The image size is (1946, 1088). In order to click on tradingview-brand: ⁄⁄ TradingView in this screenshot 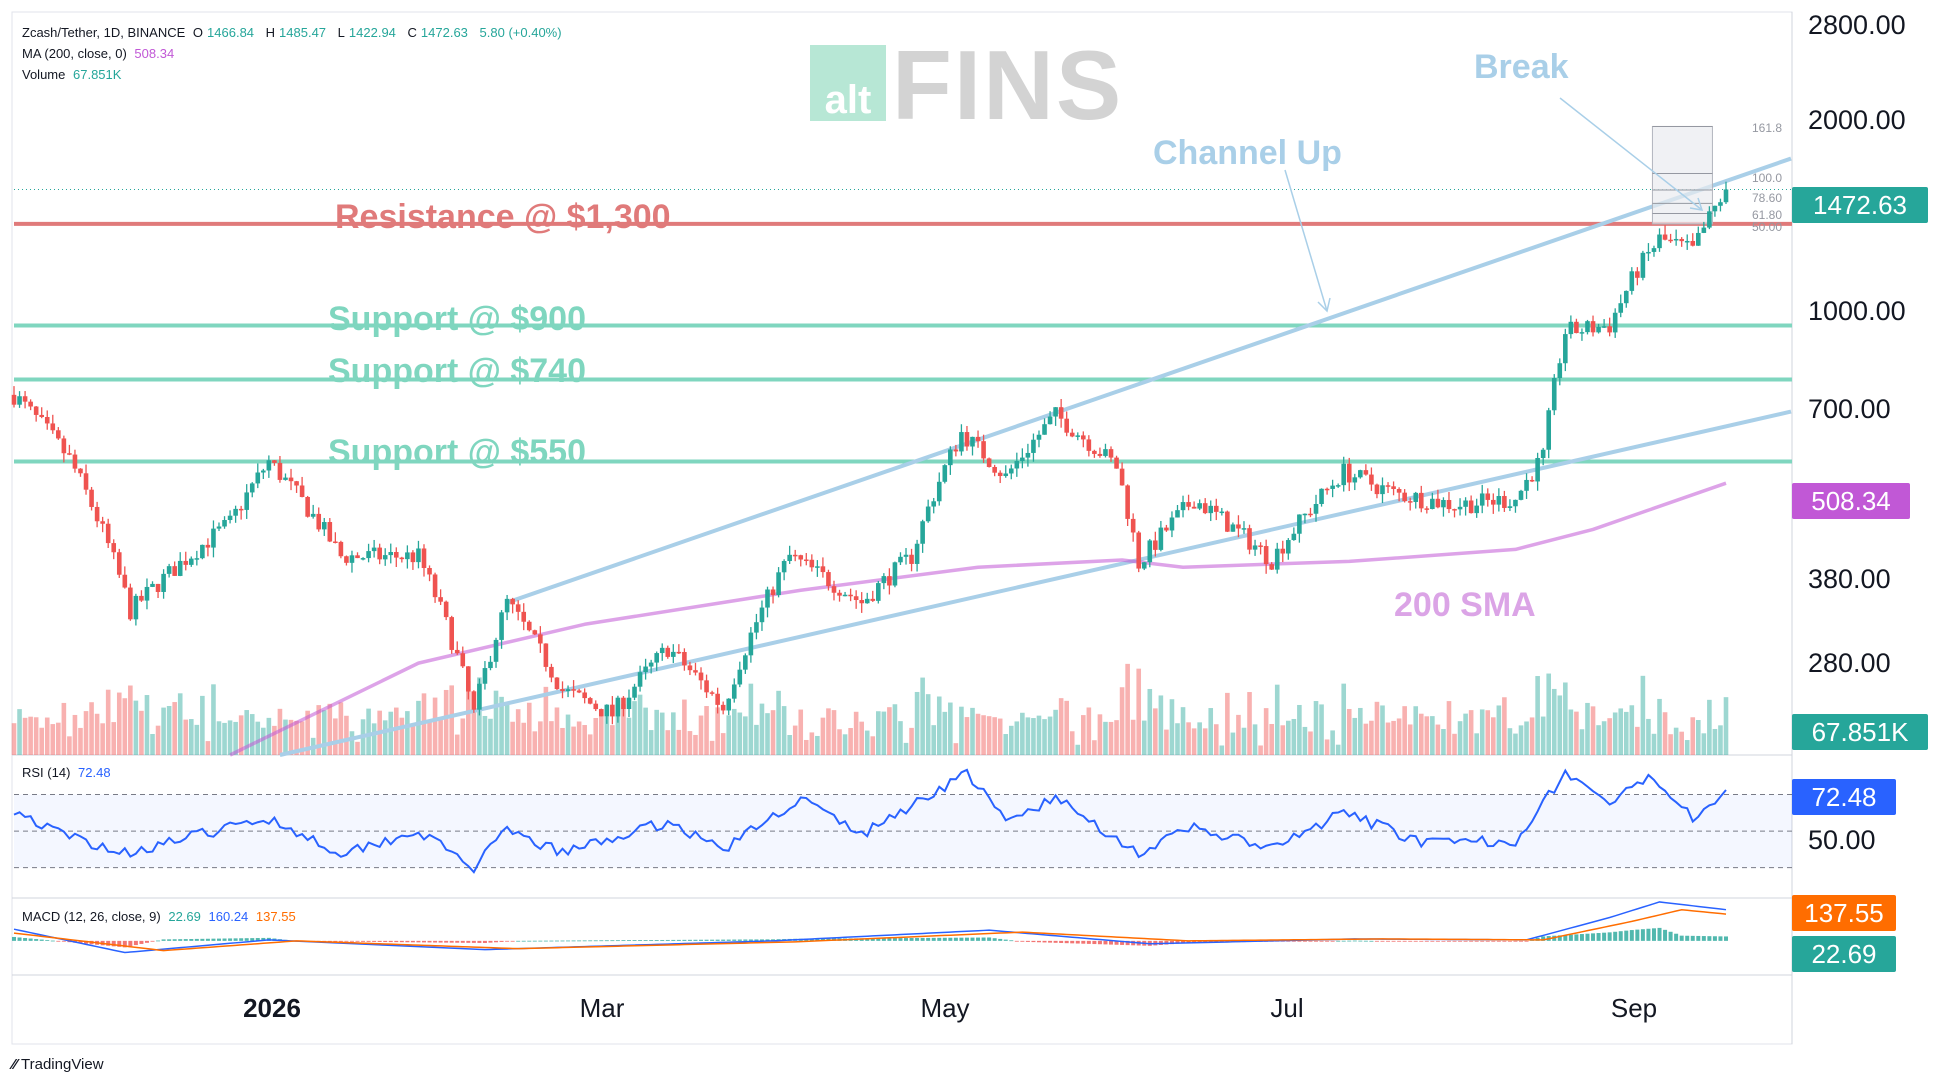, I will do `click(58, 1064)`.